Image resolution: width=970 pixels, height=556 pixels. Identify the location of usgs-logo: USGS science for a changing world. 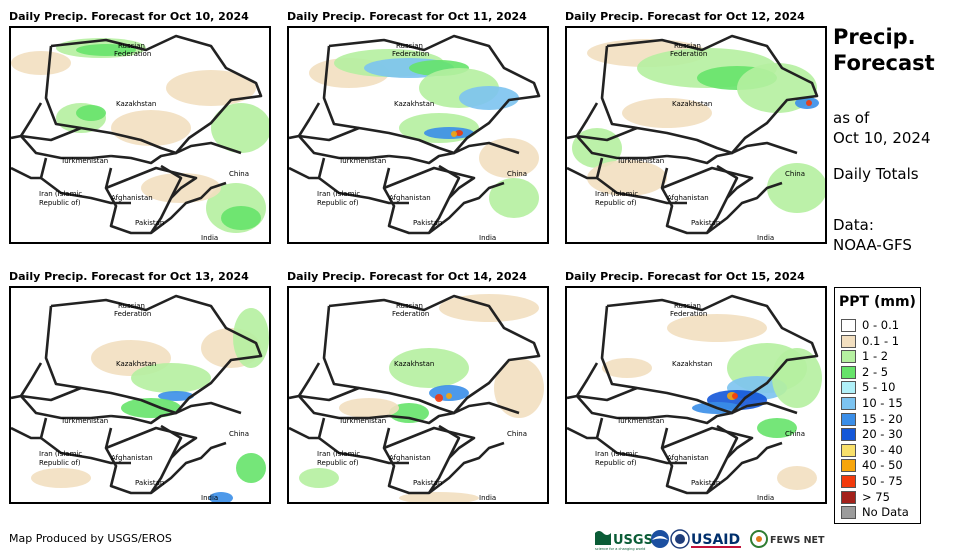
(624, 541).